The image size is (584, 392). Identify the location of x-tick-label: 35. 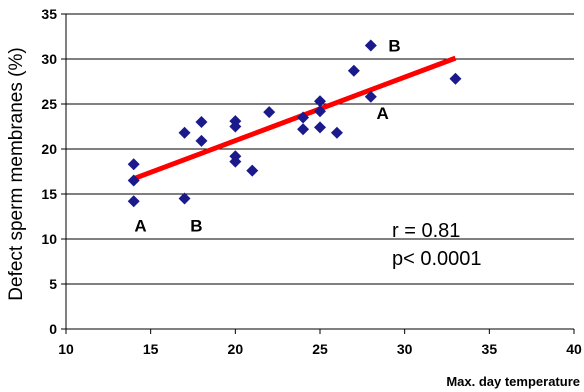
(490, 349).